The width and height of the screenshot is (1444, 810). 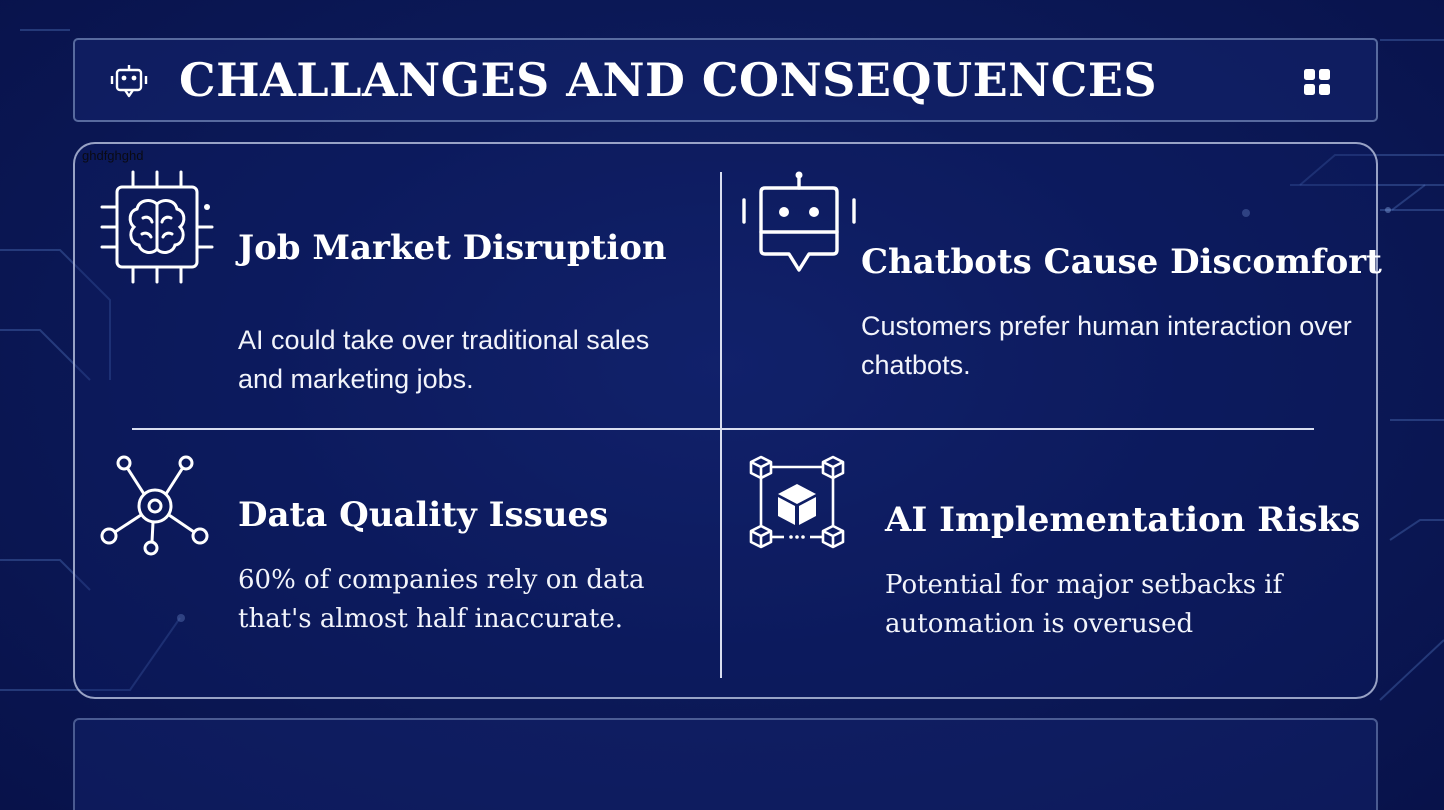 I want to click on robot-chat-icon, so click(x=799, y=221).